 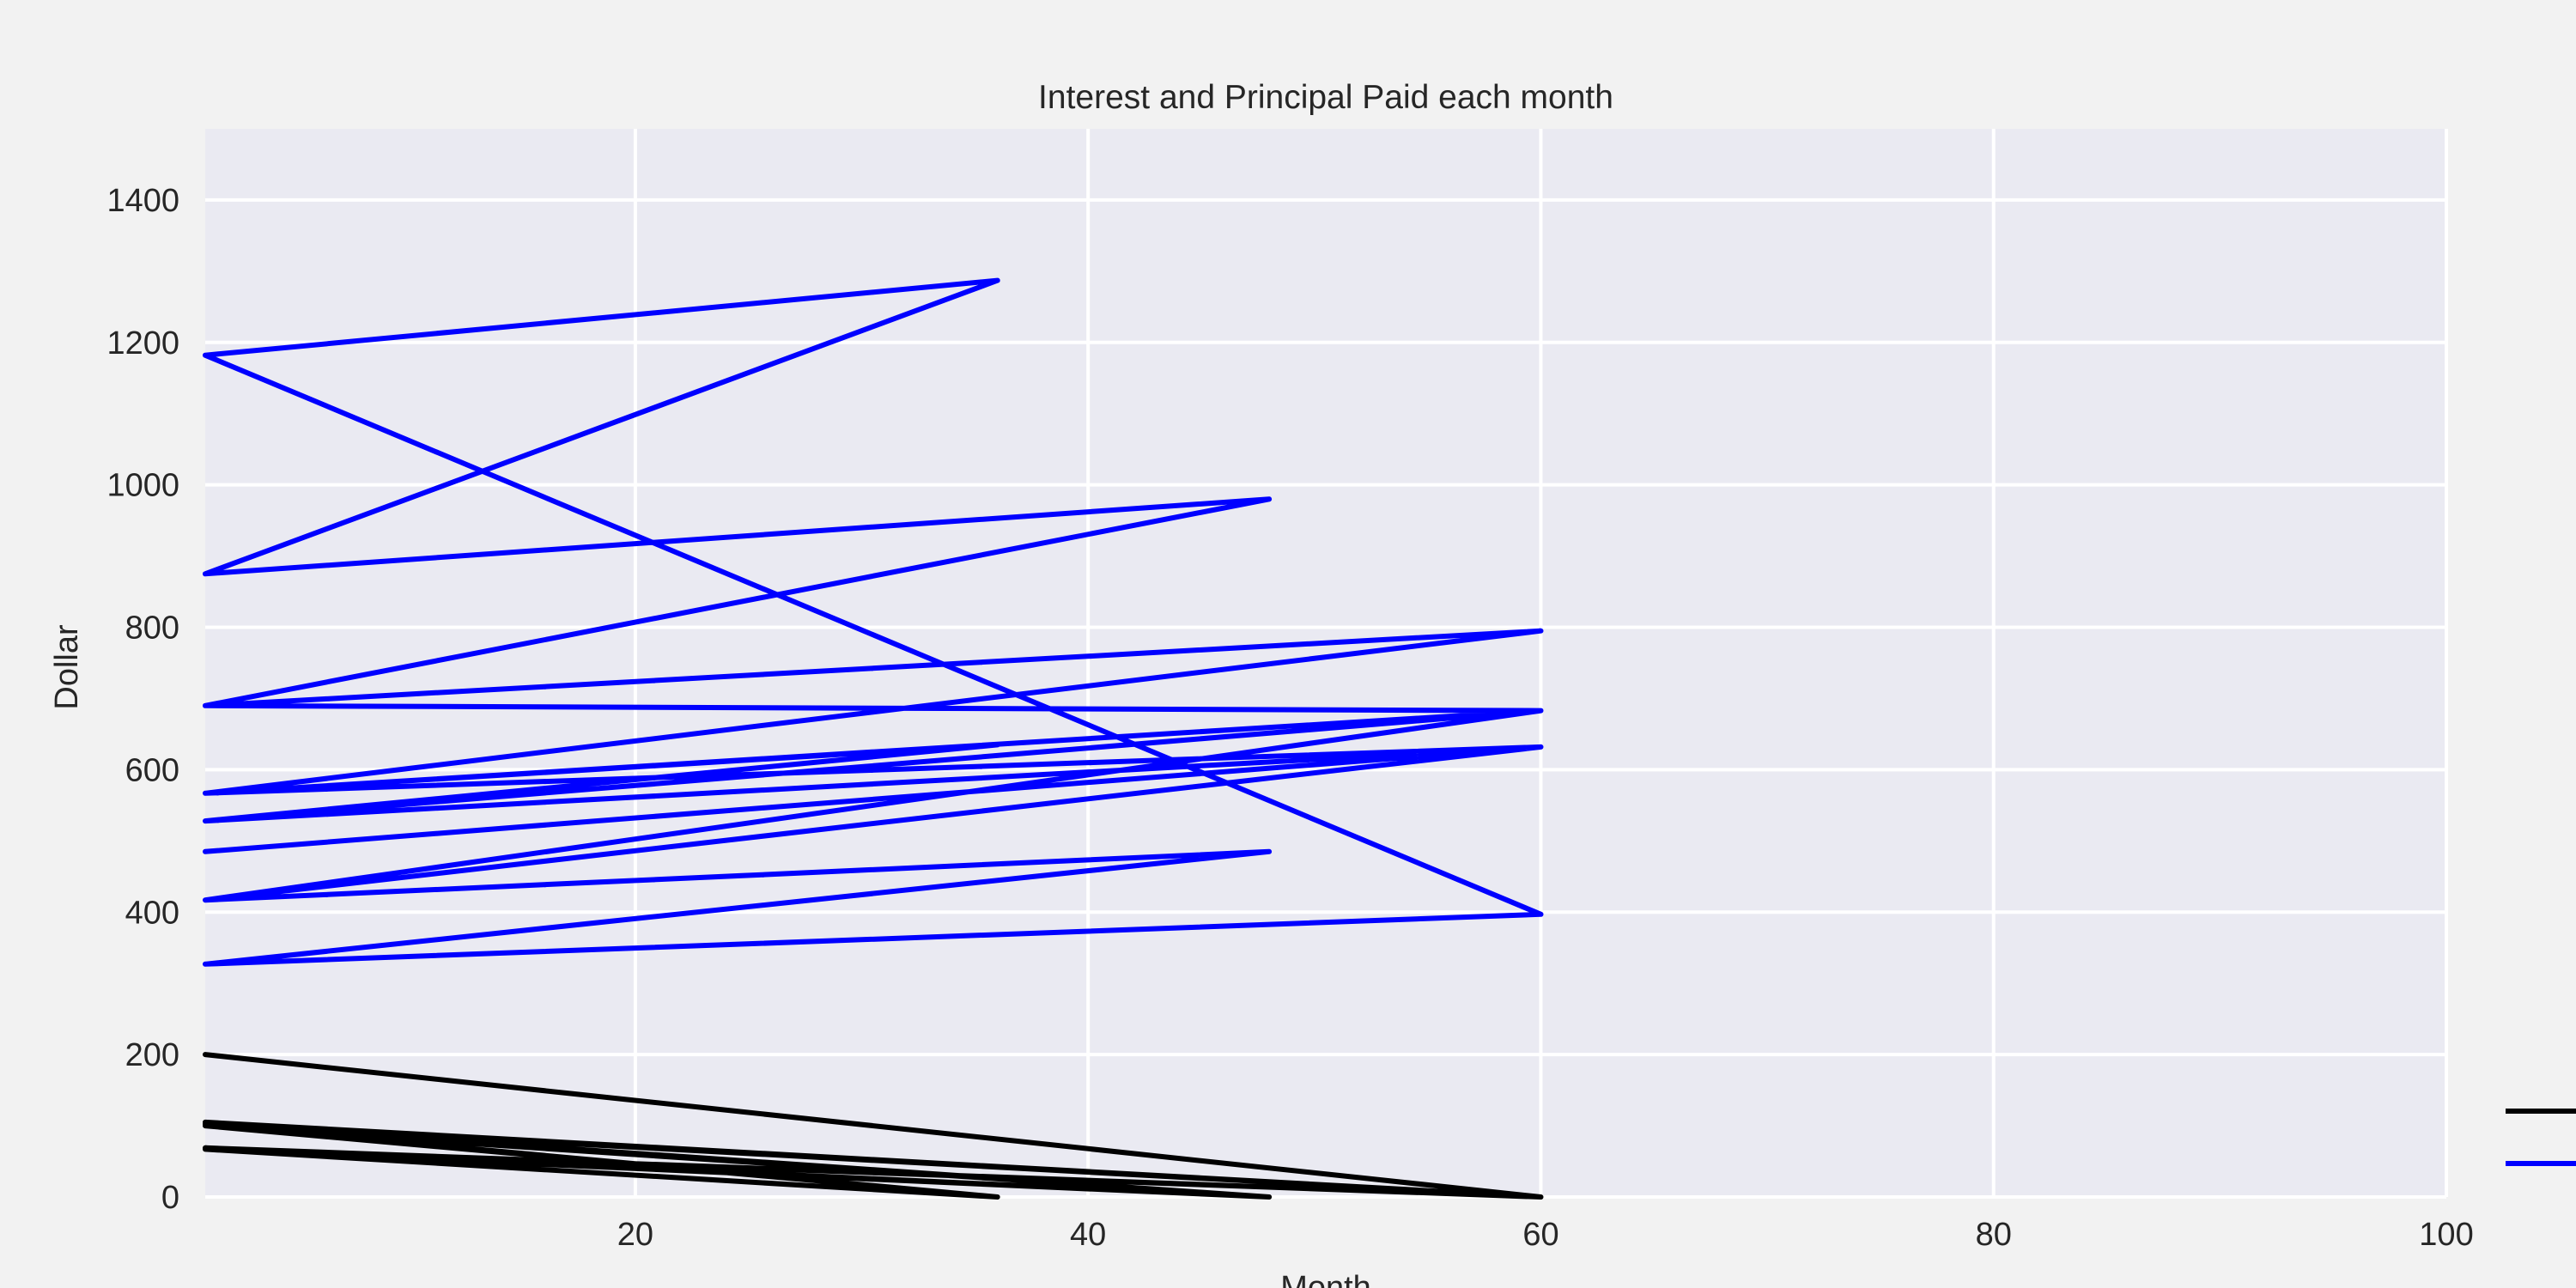 What do you see at coordinates (1540, 1235) in the screenshot?
I see `x-tick-label: 60` at bounding box center [1540, 1235].